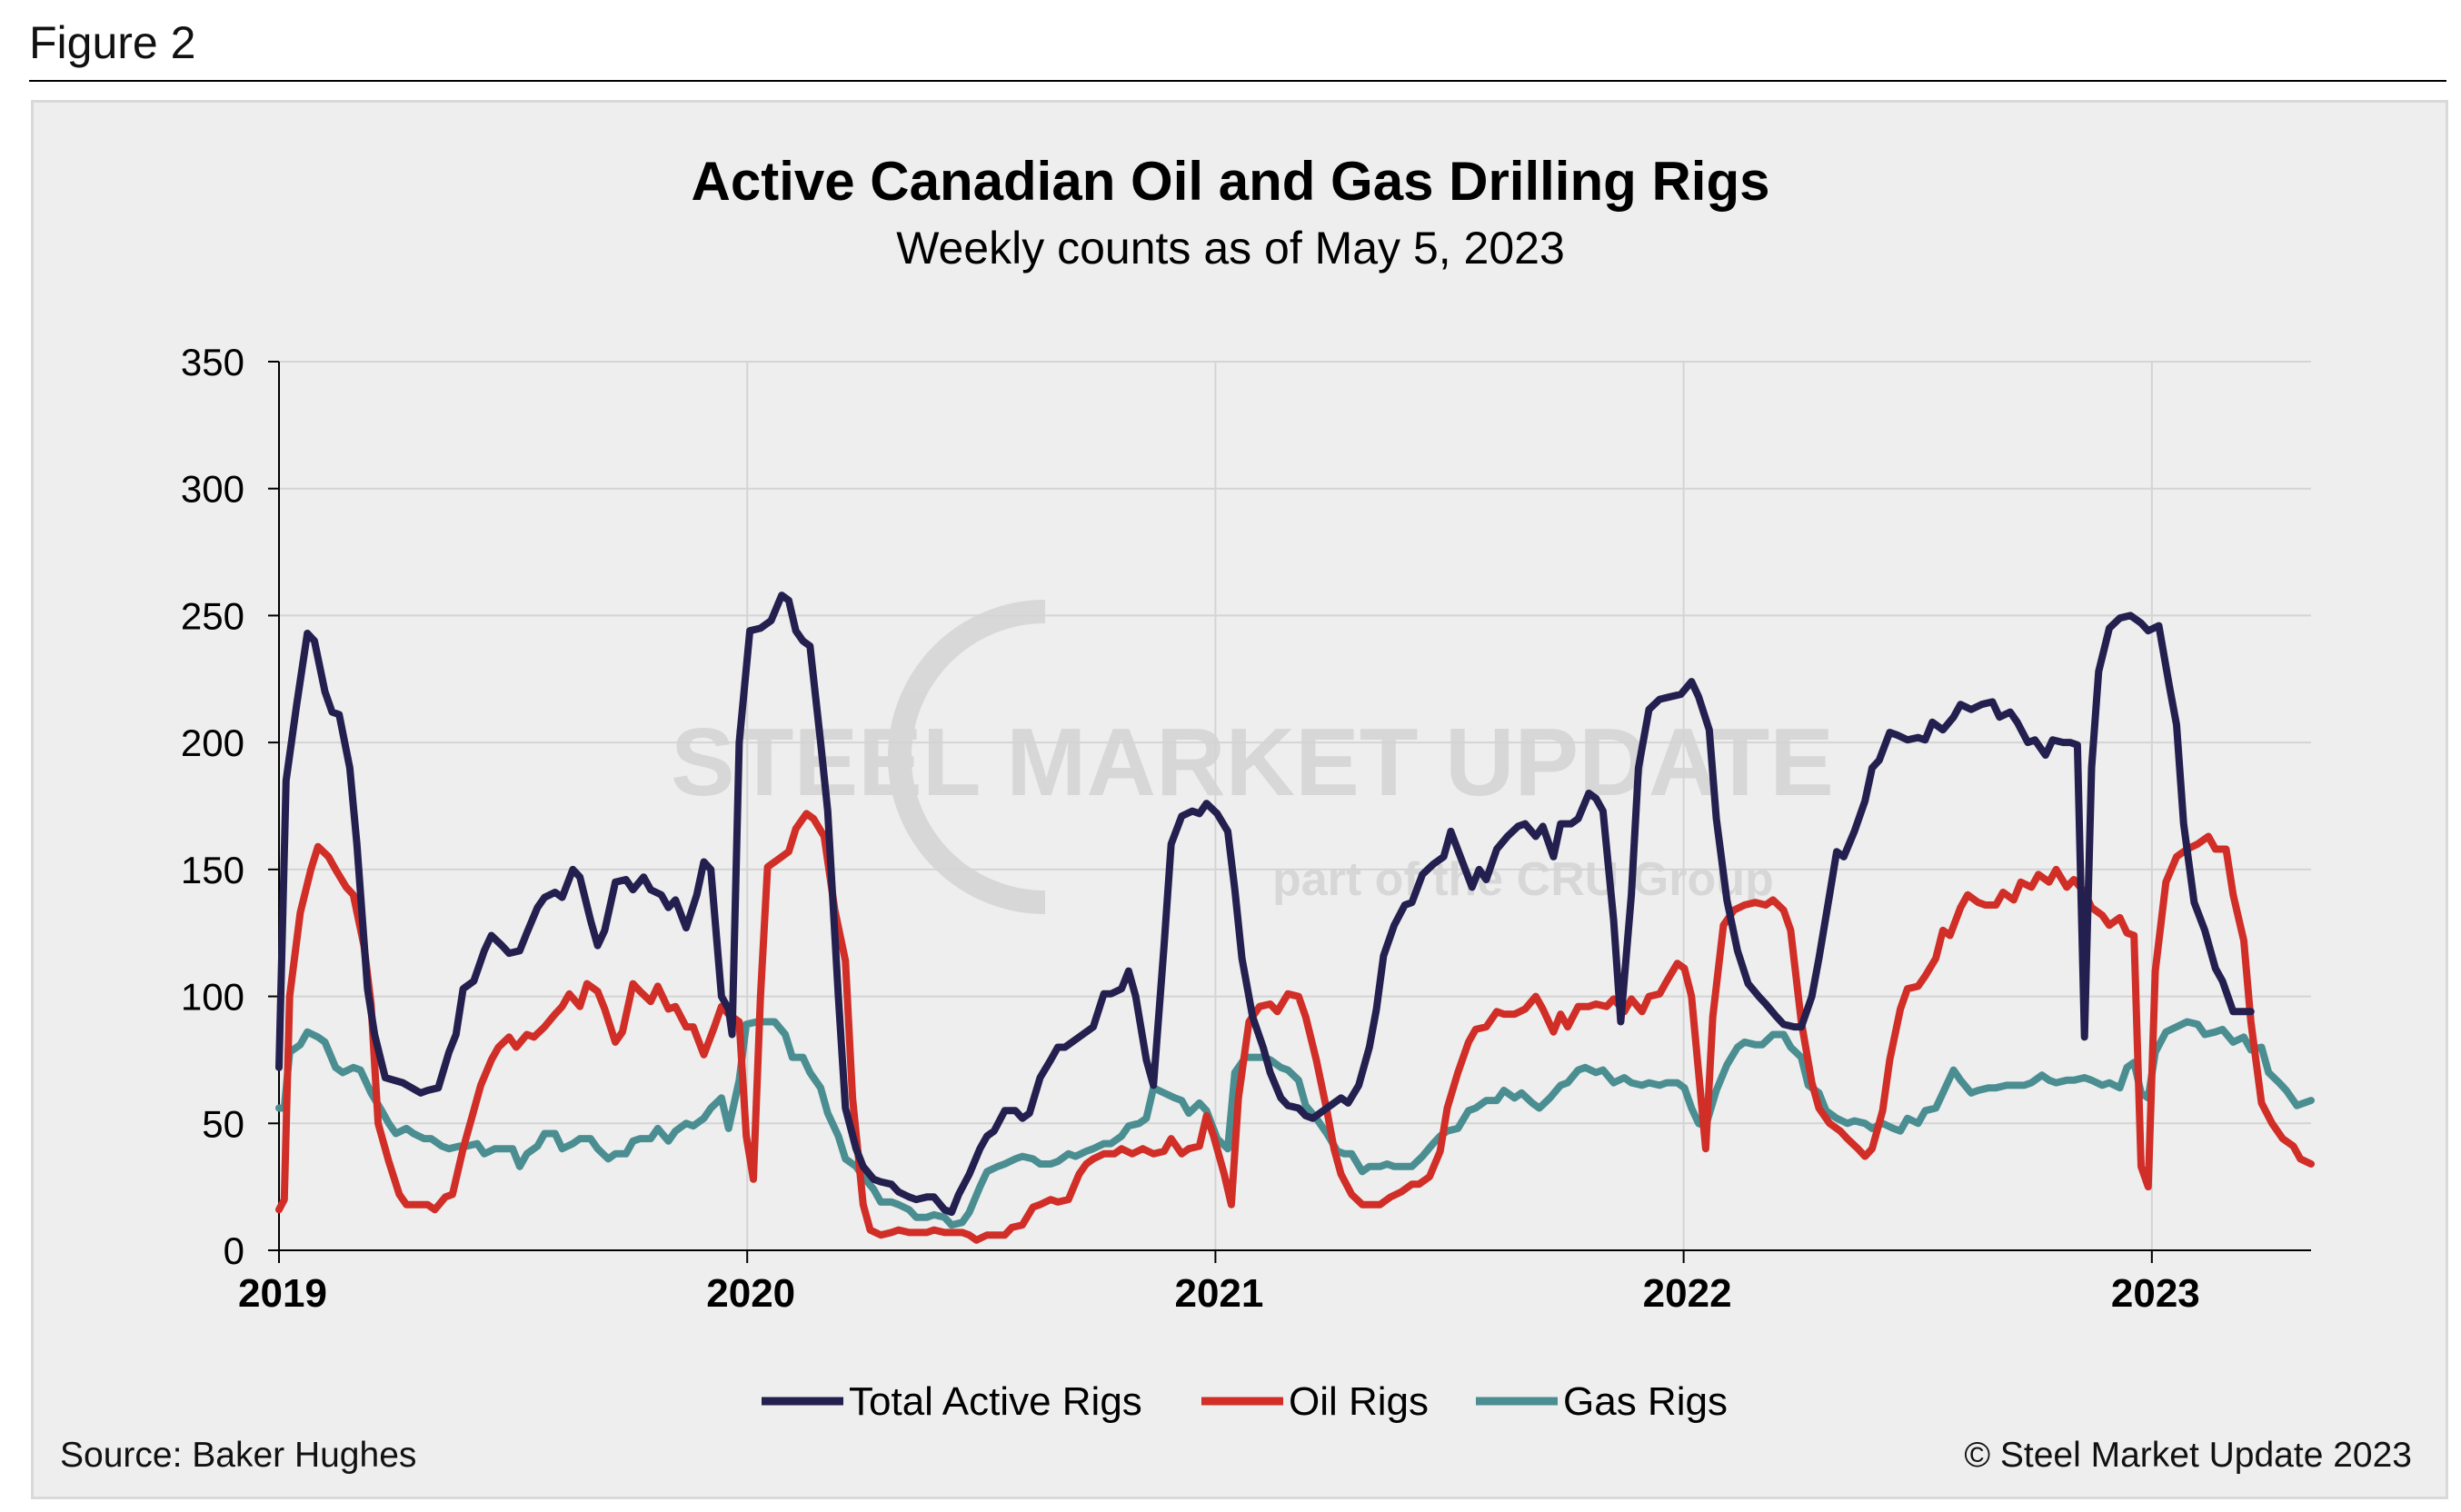  What do you see at coordinates (212, 615) in the screenshot?
I see `y-tick-label: 250` at bounding box center [212, 615].